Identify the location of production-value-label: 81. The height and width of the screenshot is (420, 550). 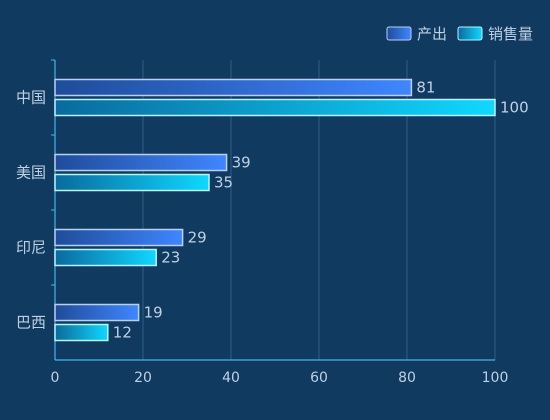
(425, 88).